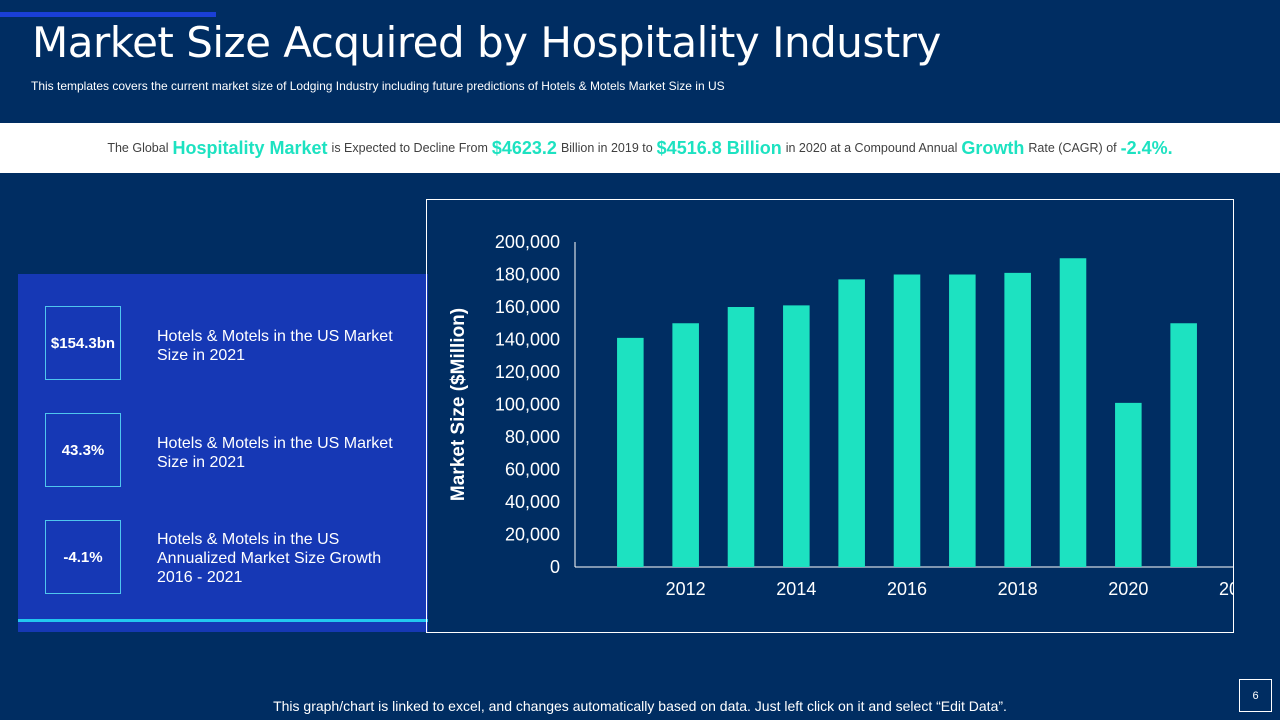 This screenshot has height=720, width=1280. I want to click on banner-text-4: in 2020 at a Compound Annual, so click(871, 148).